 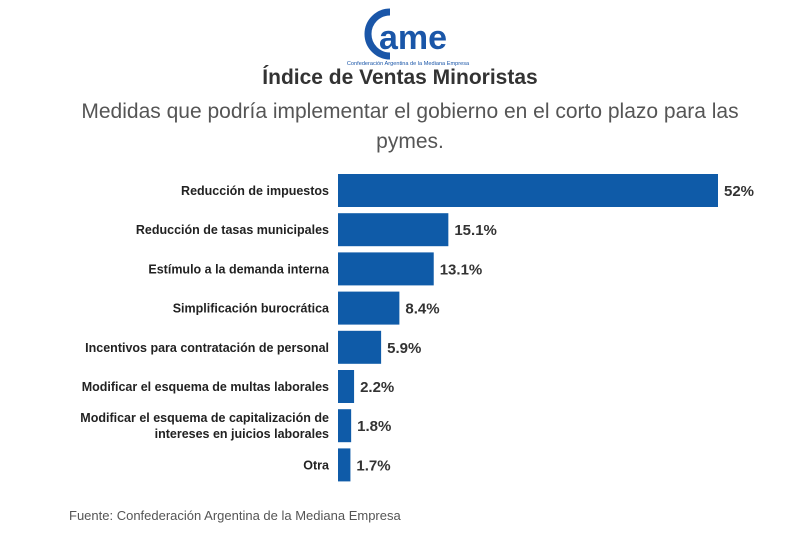 What do you see at coordinates (377, 34) in the screenshot?
I see `logo-c-mark` at bounding box center [377, 34].